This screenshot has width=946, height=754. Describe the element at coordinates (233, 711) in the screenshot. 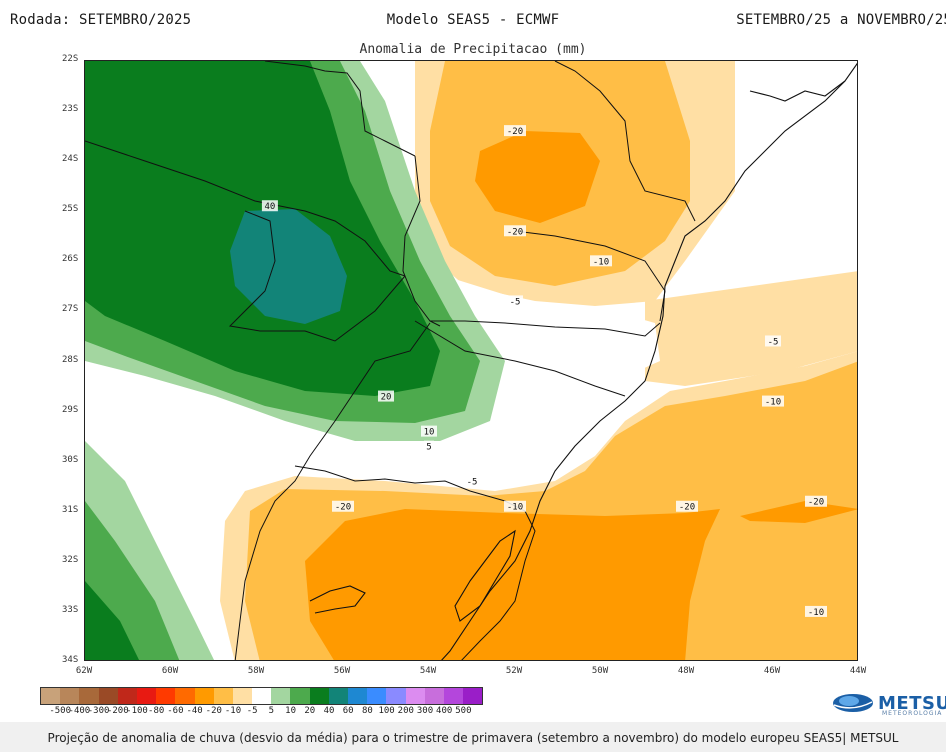

I see `legend-tick-label: -10` at that location.